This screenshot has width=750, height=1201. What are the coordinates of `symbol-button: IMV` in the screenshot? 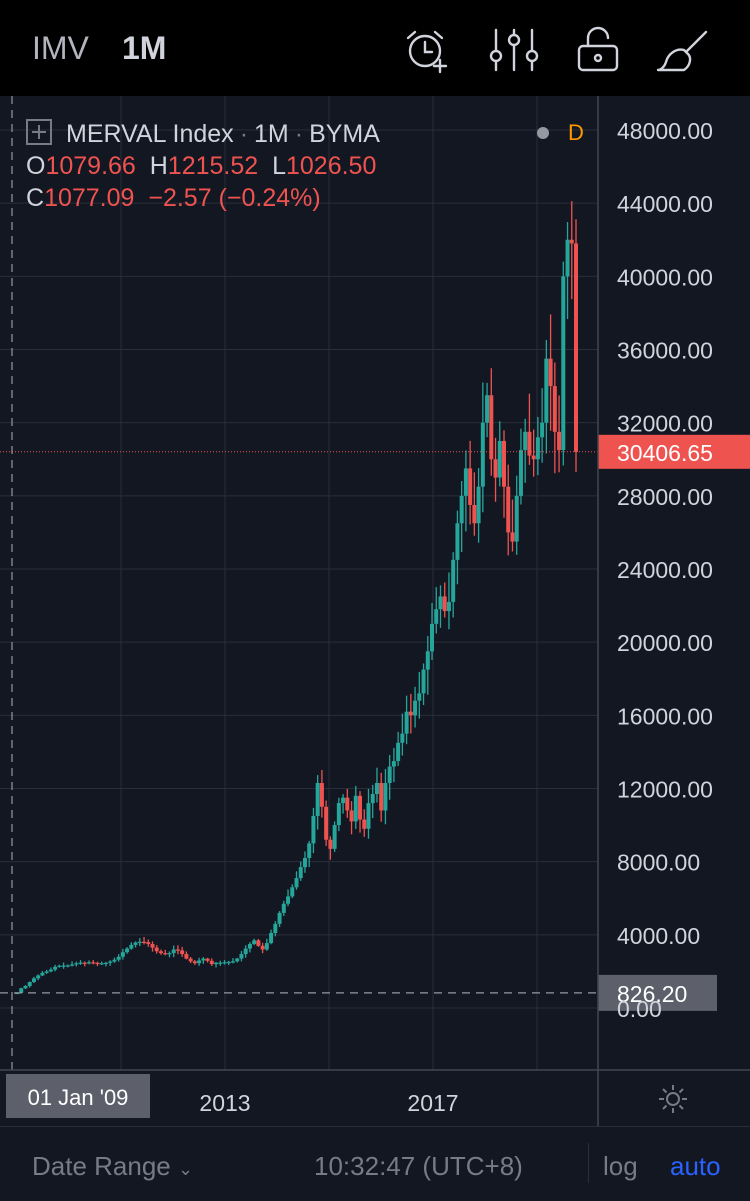 It's located at (60, 48).